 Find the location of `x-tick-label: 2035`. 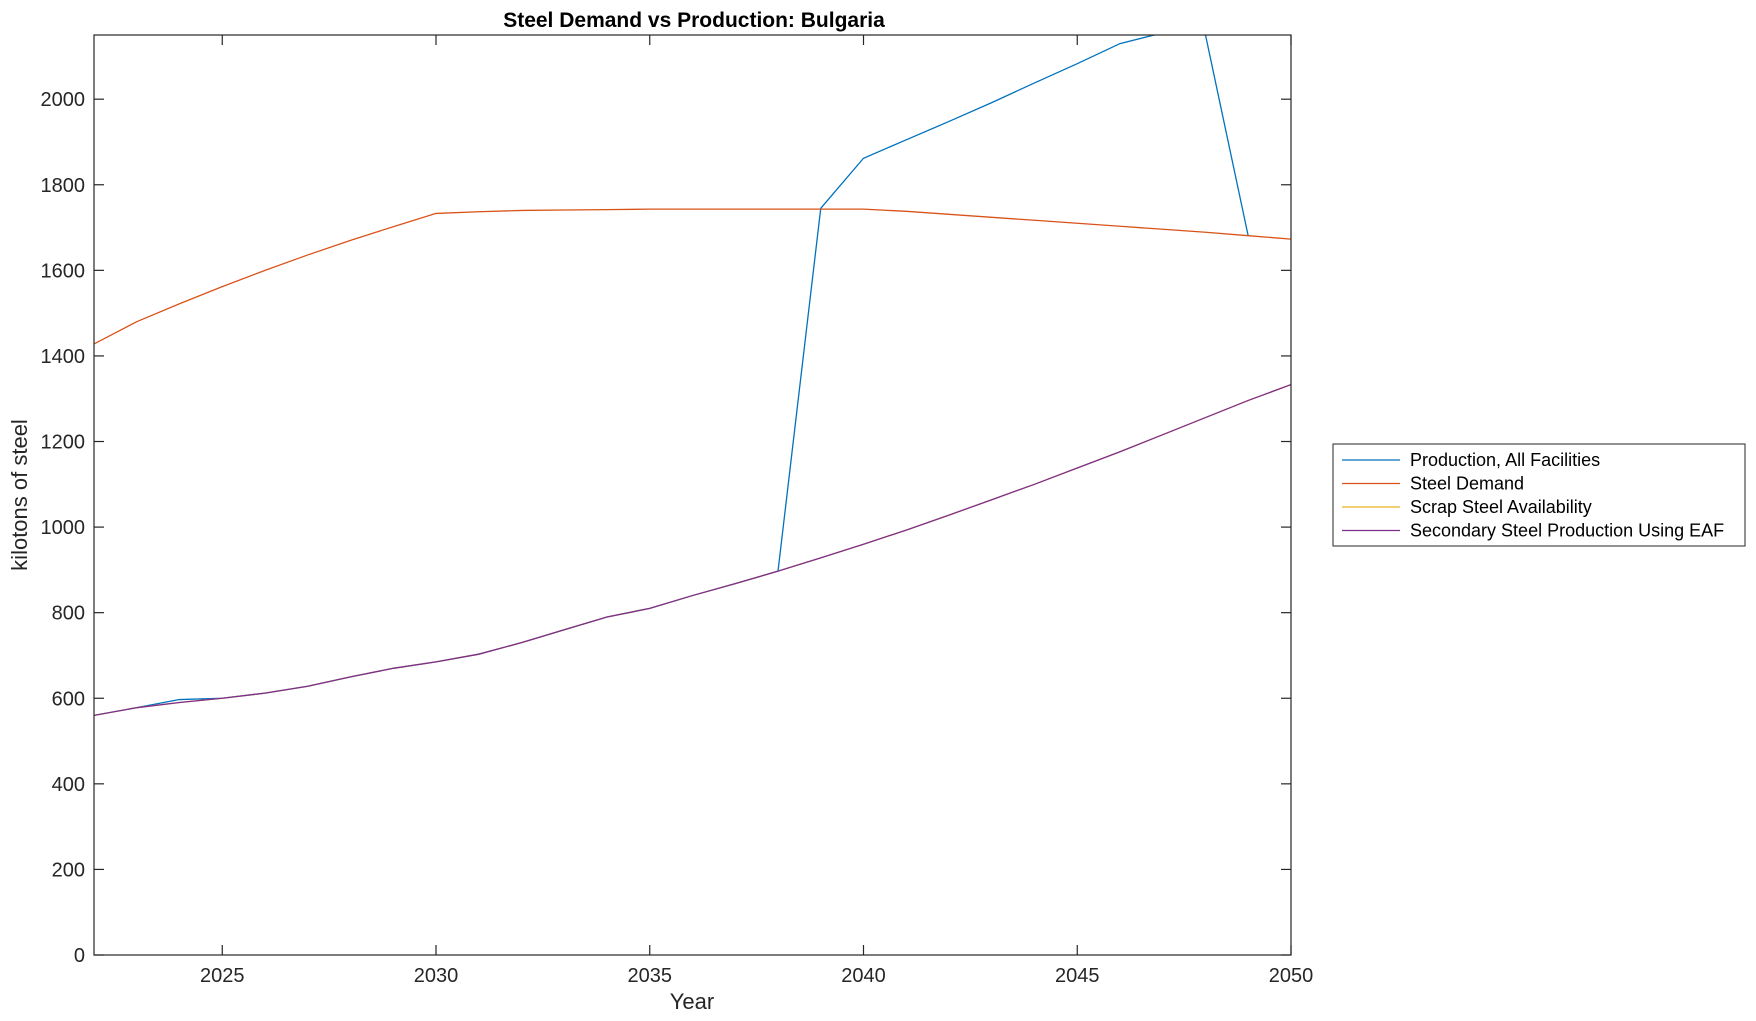

x-tick-label: 2035 is located at coordinates (650, 976).